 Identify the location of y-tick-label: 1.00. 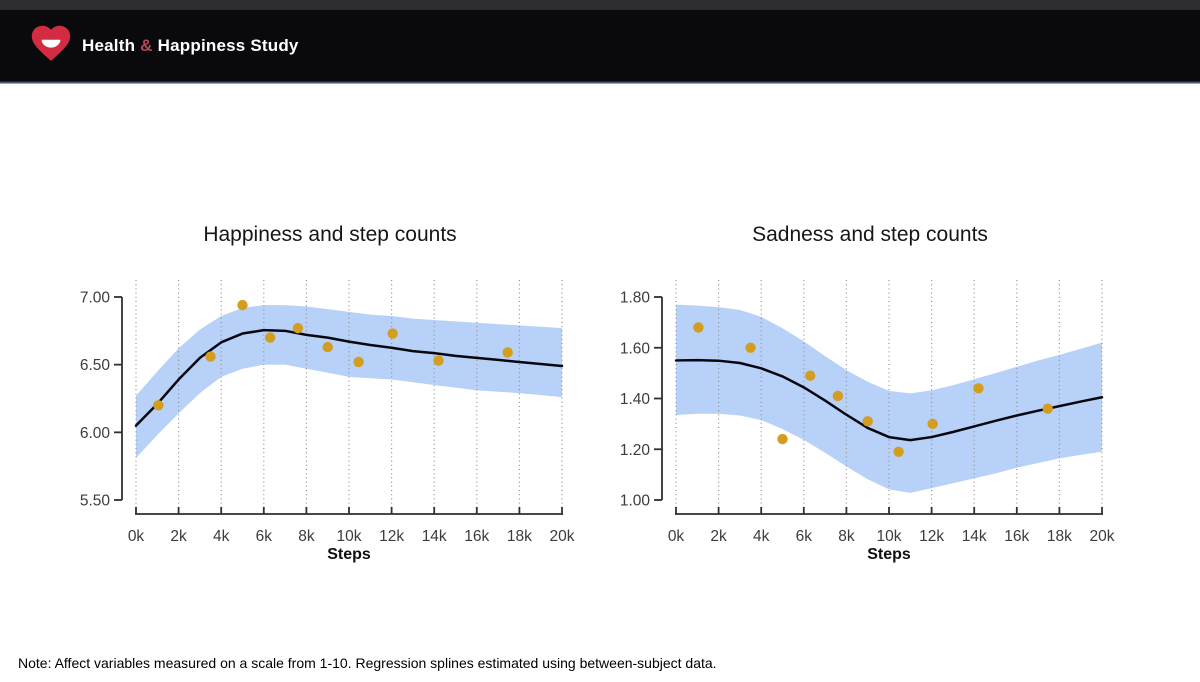
(635, 501).